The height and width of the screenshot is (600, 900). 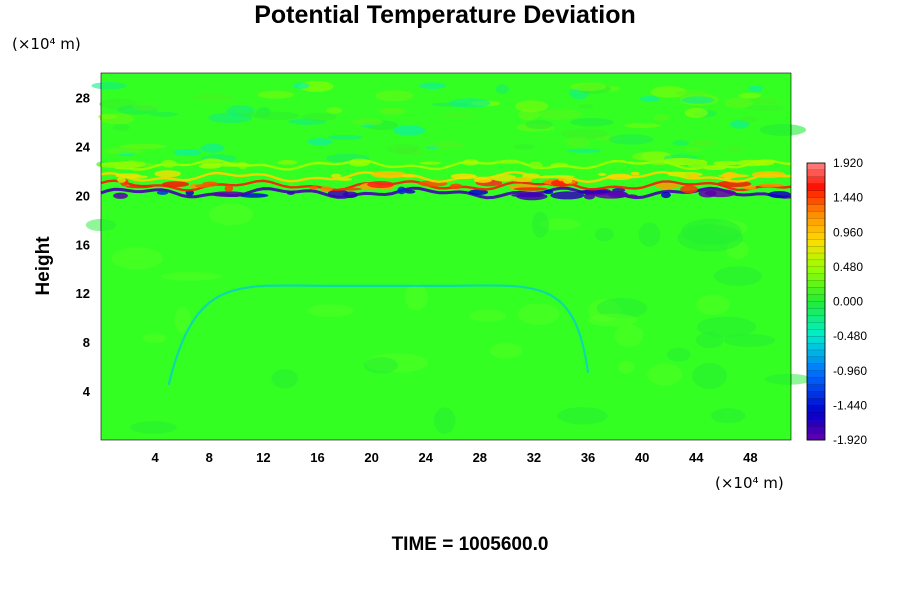 What do you see at coordinates (850, 405) in the screenshot?
I see `colorbar-tick-label: -1.440` at bounding box center [850, 405].